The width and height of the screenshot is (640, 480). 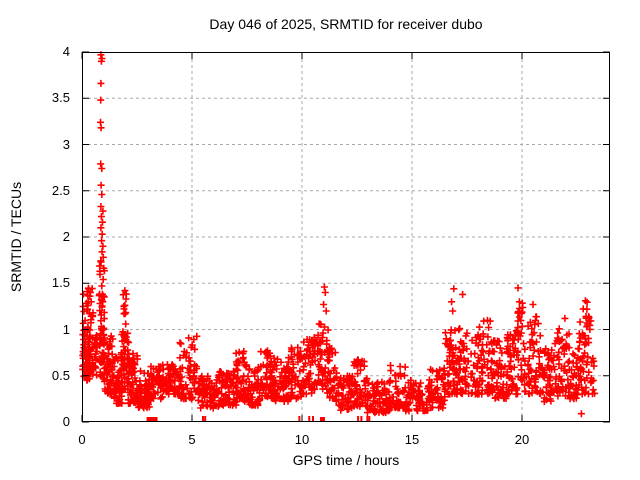 What do you see at coordinates (302, 439) in the screenshot?
I see `x-tick-label: 10` at bounding box center [302, 439].